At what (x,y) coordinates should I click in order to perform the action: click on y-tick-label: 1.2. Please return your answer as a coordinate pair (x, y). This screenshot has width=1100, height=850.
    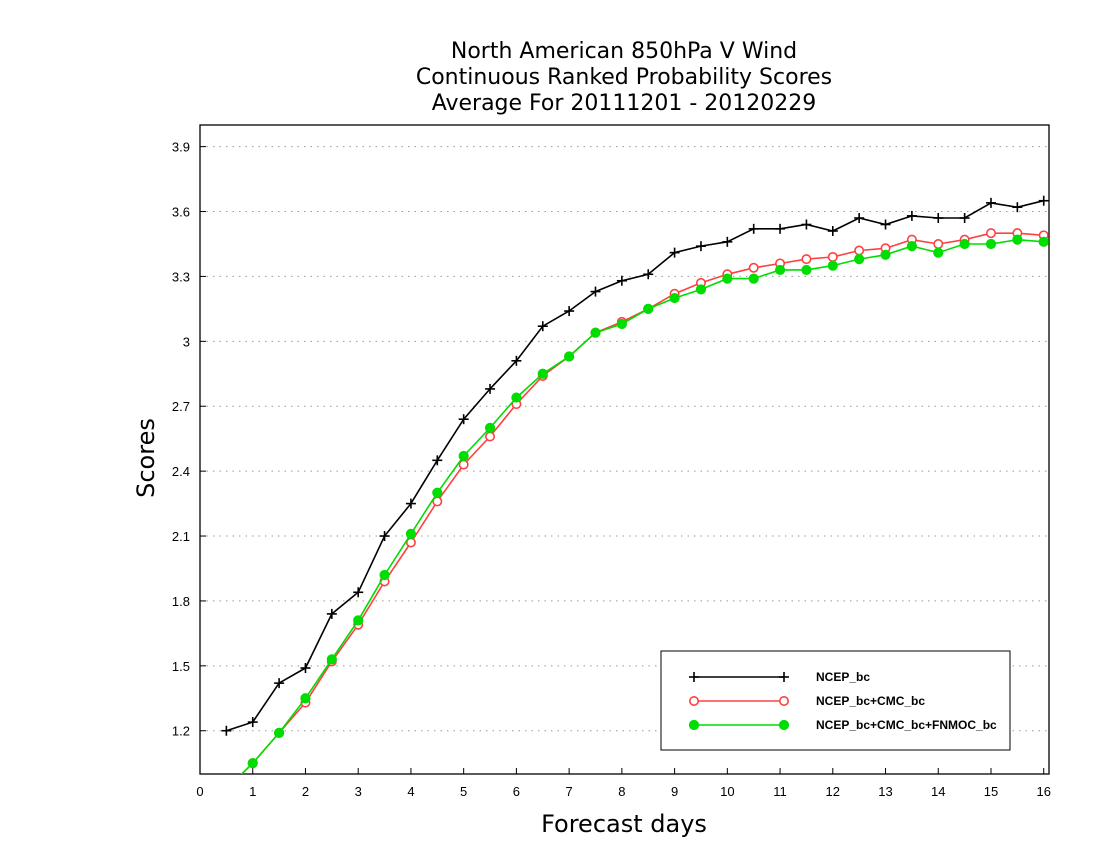
    Looking at the image, I should click on (181, 731).